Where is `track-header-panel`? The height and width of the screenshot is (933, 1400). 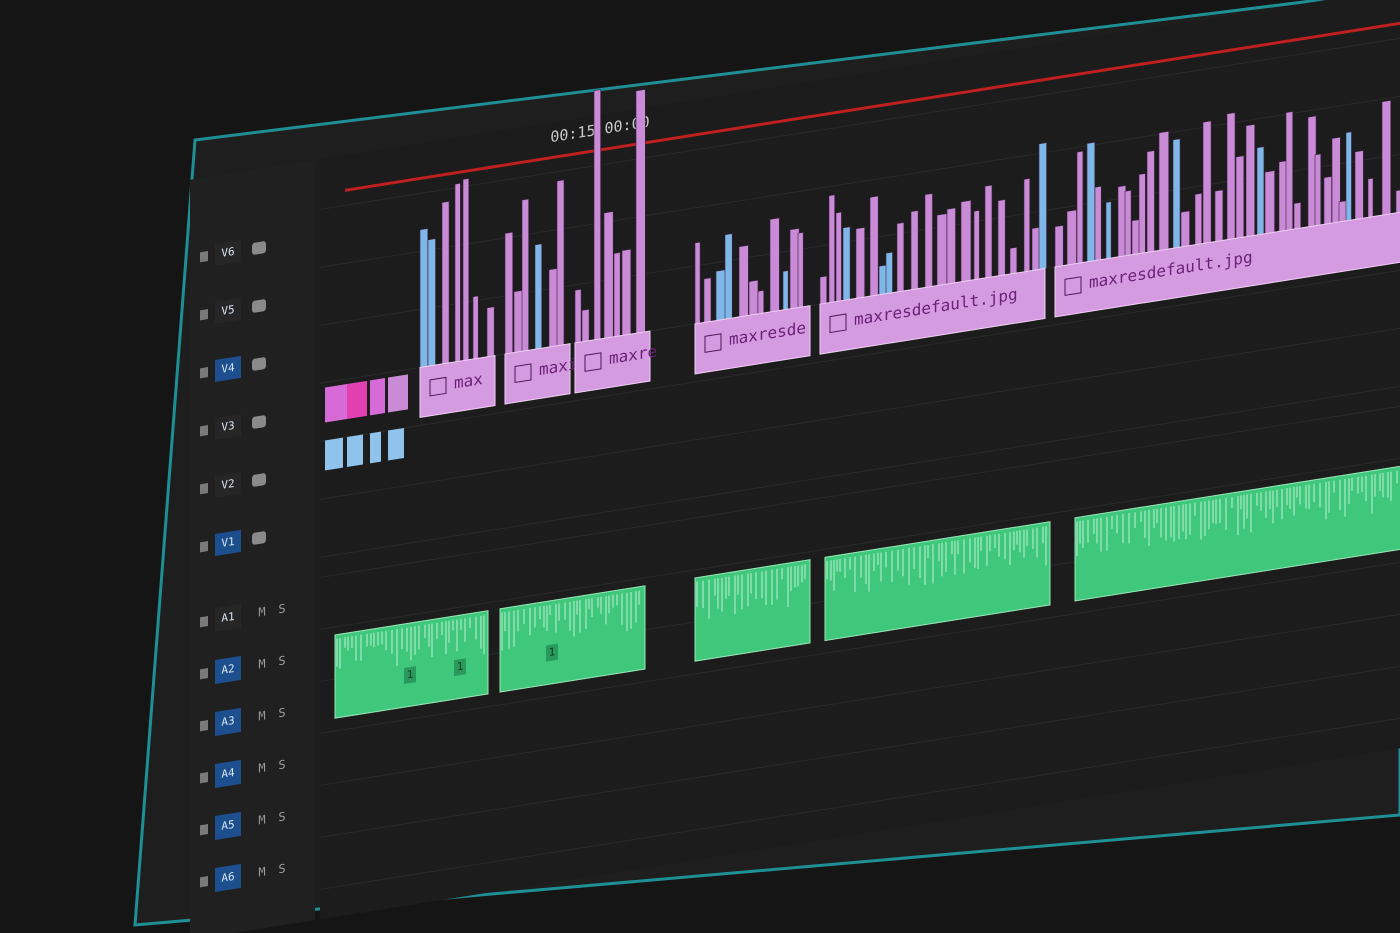
track-header-panel is located at coordinates (252, 546).